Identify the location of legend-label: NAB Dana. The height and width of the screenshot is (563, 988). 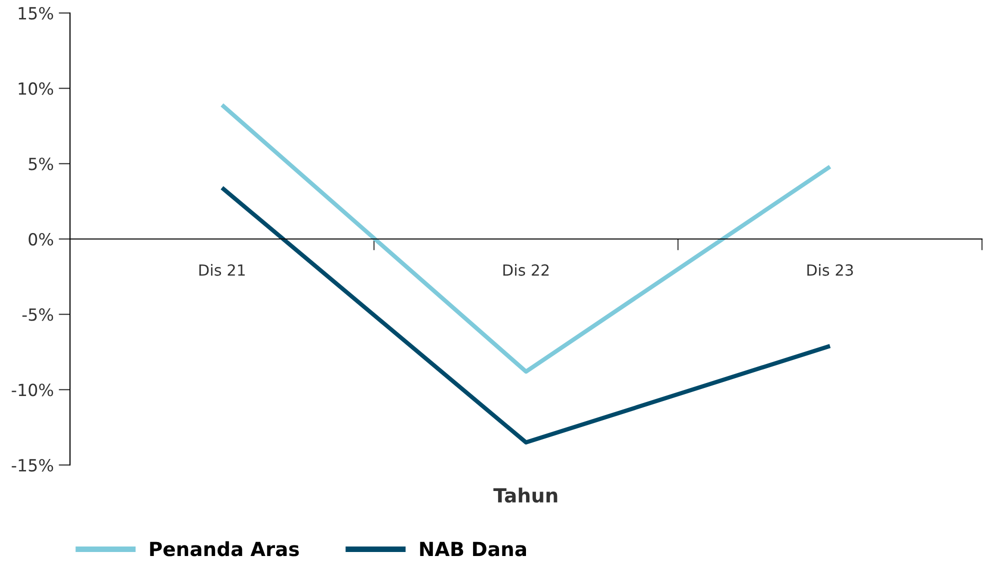
(473, 549).